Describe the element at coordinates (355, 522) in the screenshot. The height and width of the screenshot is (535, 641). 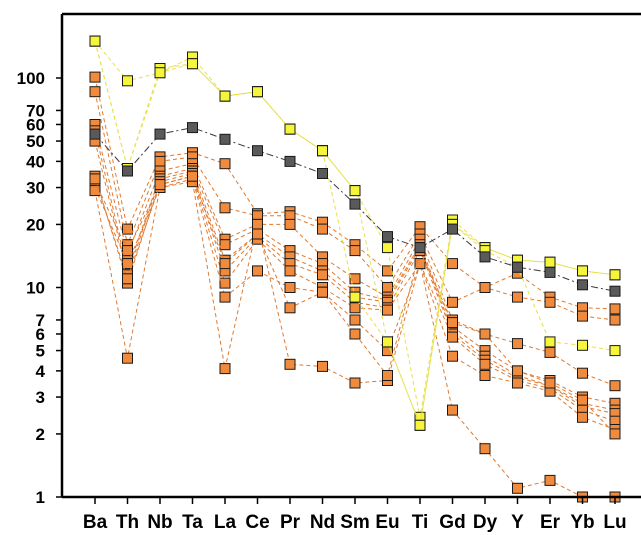
I see `x-tick-label-Sm: Sm` at that location.